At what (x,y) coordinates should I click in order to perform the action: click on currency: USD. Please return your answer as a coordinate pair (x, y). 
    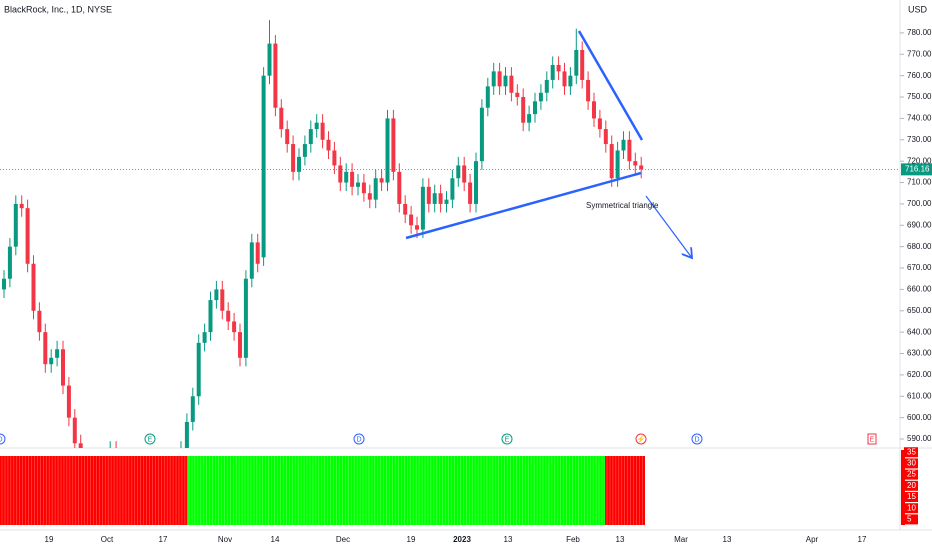
    Looking at the image, I should click on (918, 9).